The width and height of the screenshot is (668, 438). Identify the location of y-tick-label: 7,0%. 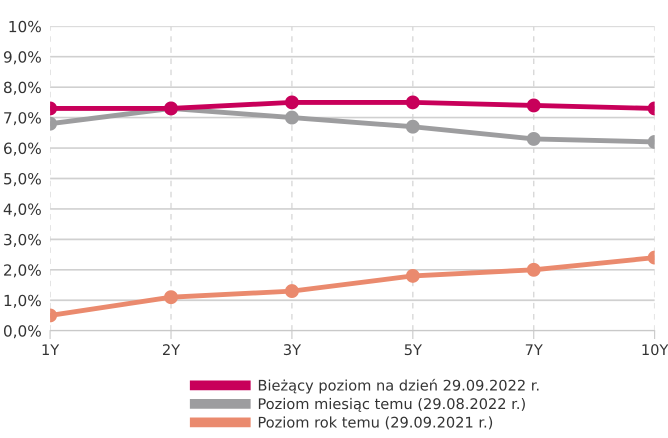
(22, 119).